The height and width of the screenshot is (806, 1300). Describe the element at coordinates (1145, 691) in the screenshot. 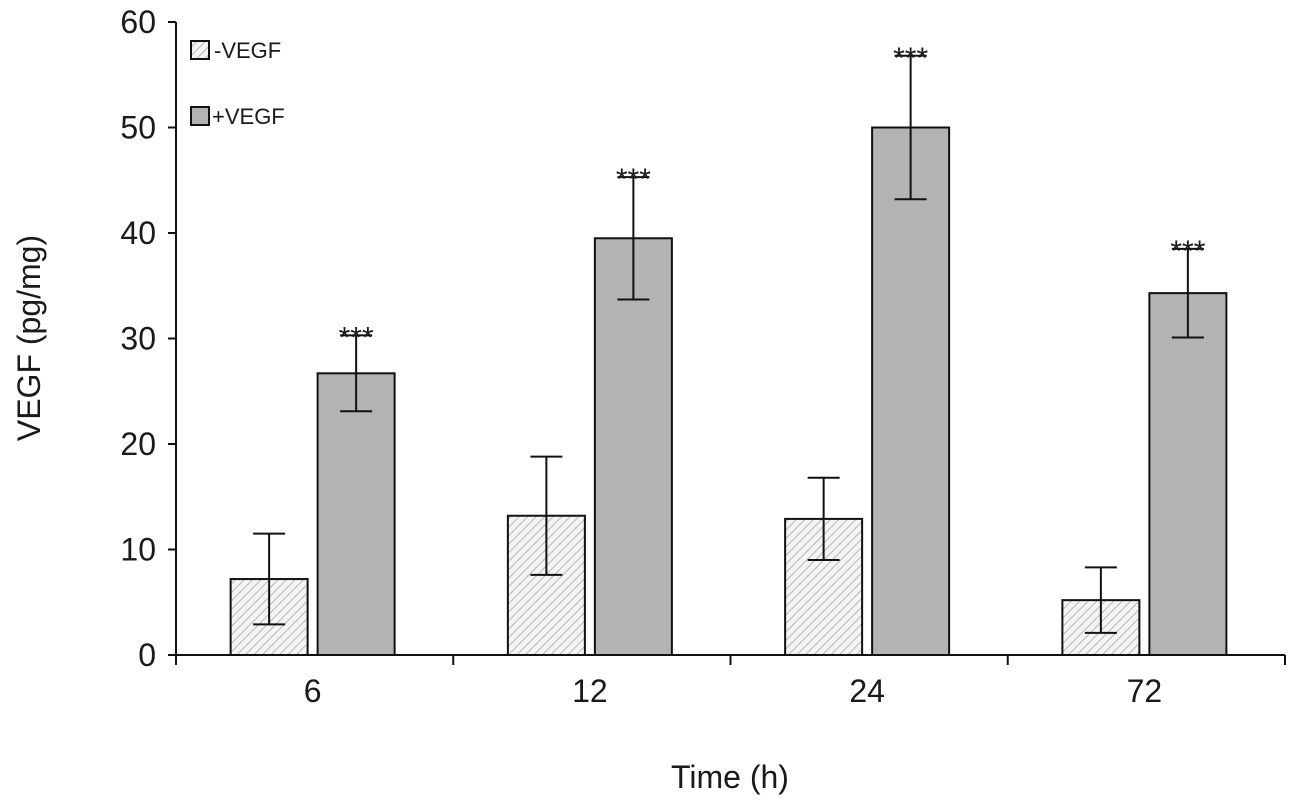

I see `x-tick-label: 72` at that location.